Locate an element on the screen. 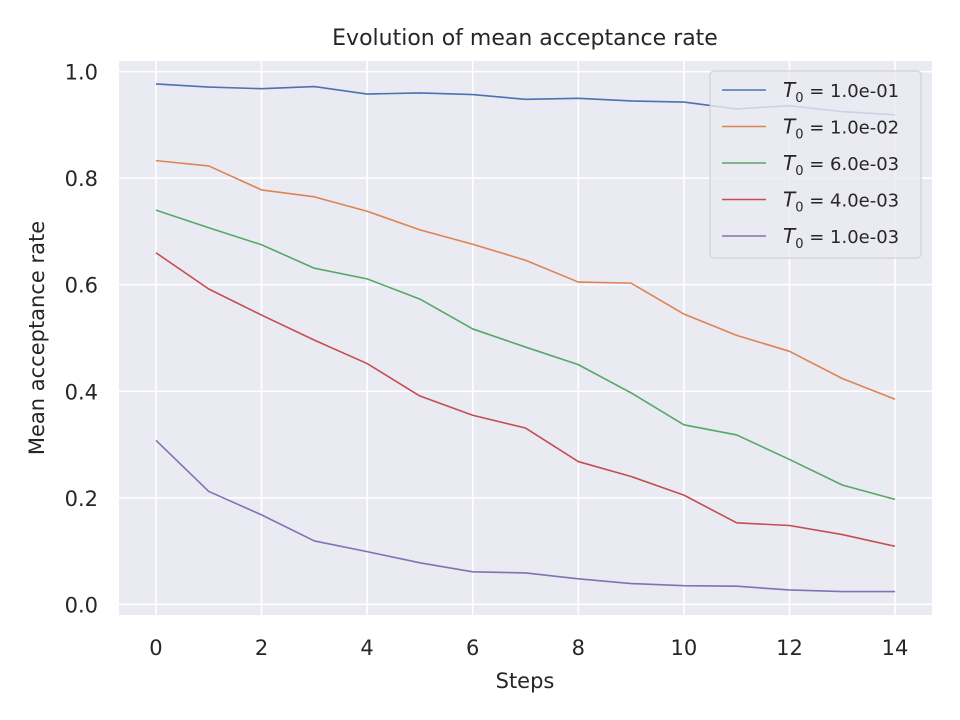 The image size is (960, 720). x-tick-label: 10 is located at coordinates (684, 648).